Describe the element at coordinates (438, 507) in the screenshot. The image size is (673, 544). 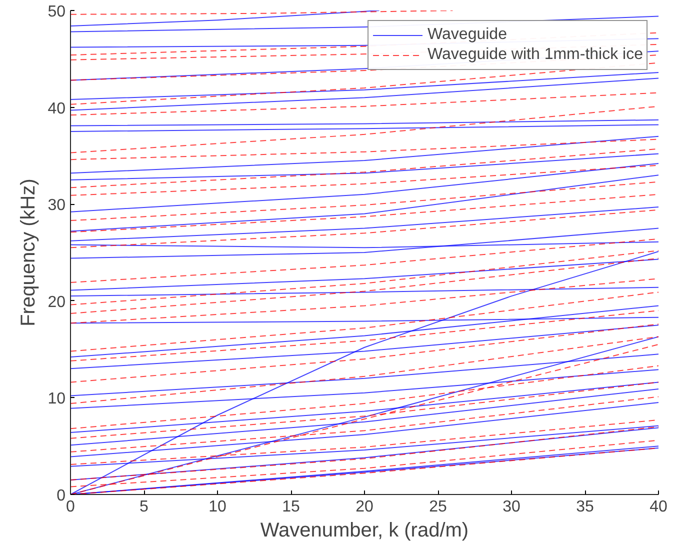
I see `x-tick-label: 25` at that location.